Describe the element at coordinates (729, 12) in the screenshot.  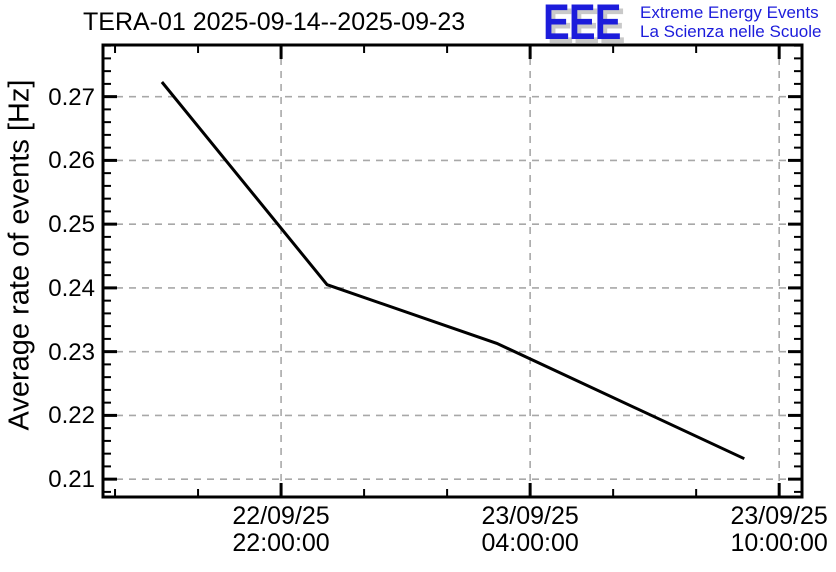
I see `eee-logo-tagline-1: Extreme Energy Events` at that location.